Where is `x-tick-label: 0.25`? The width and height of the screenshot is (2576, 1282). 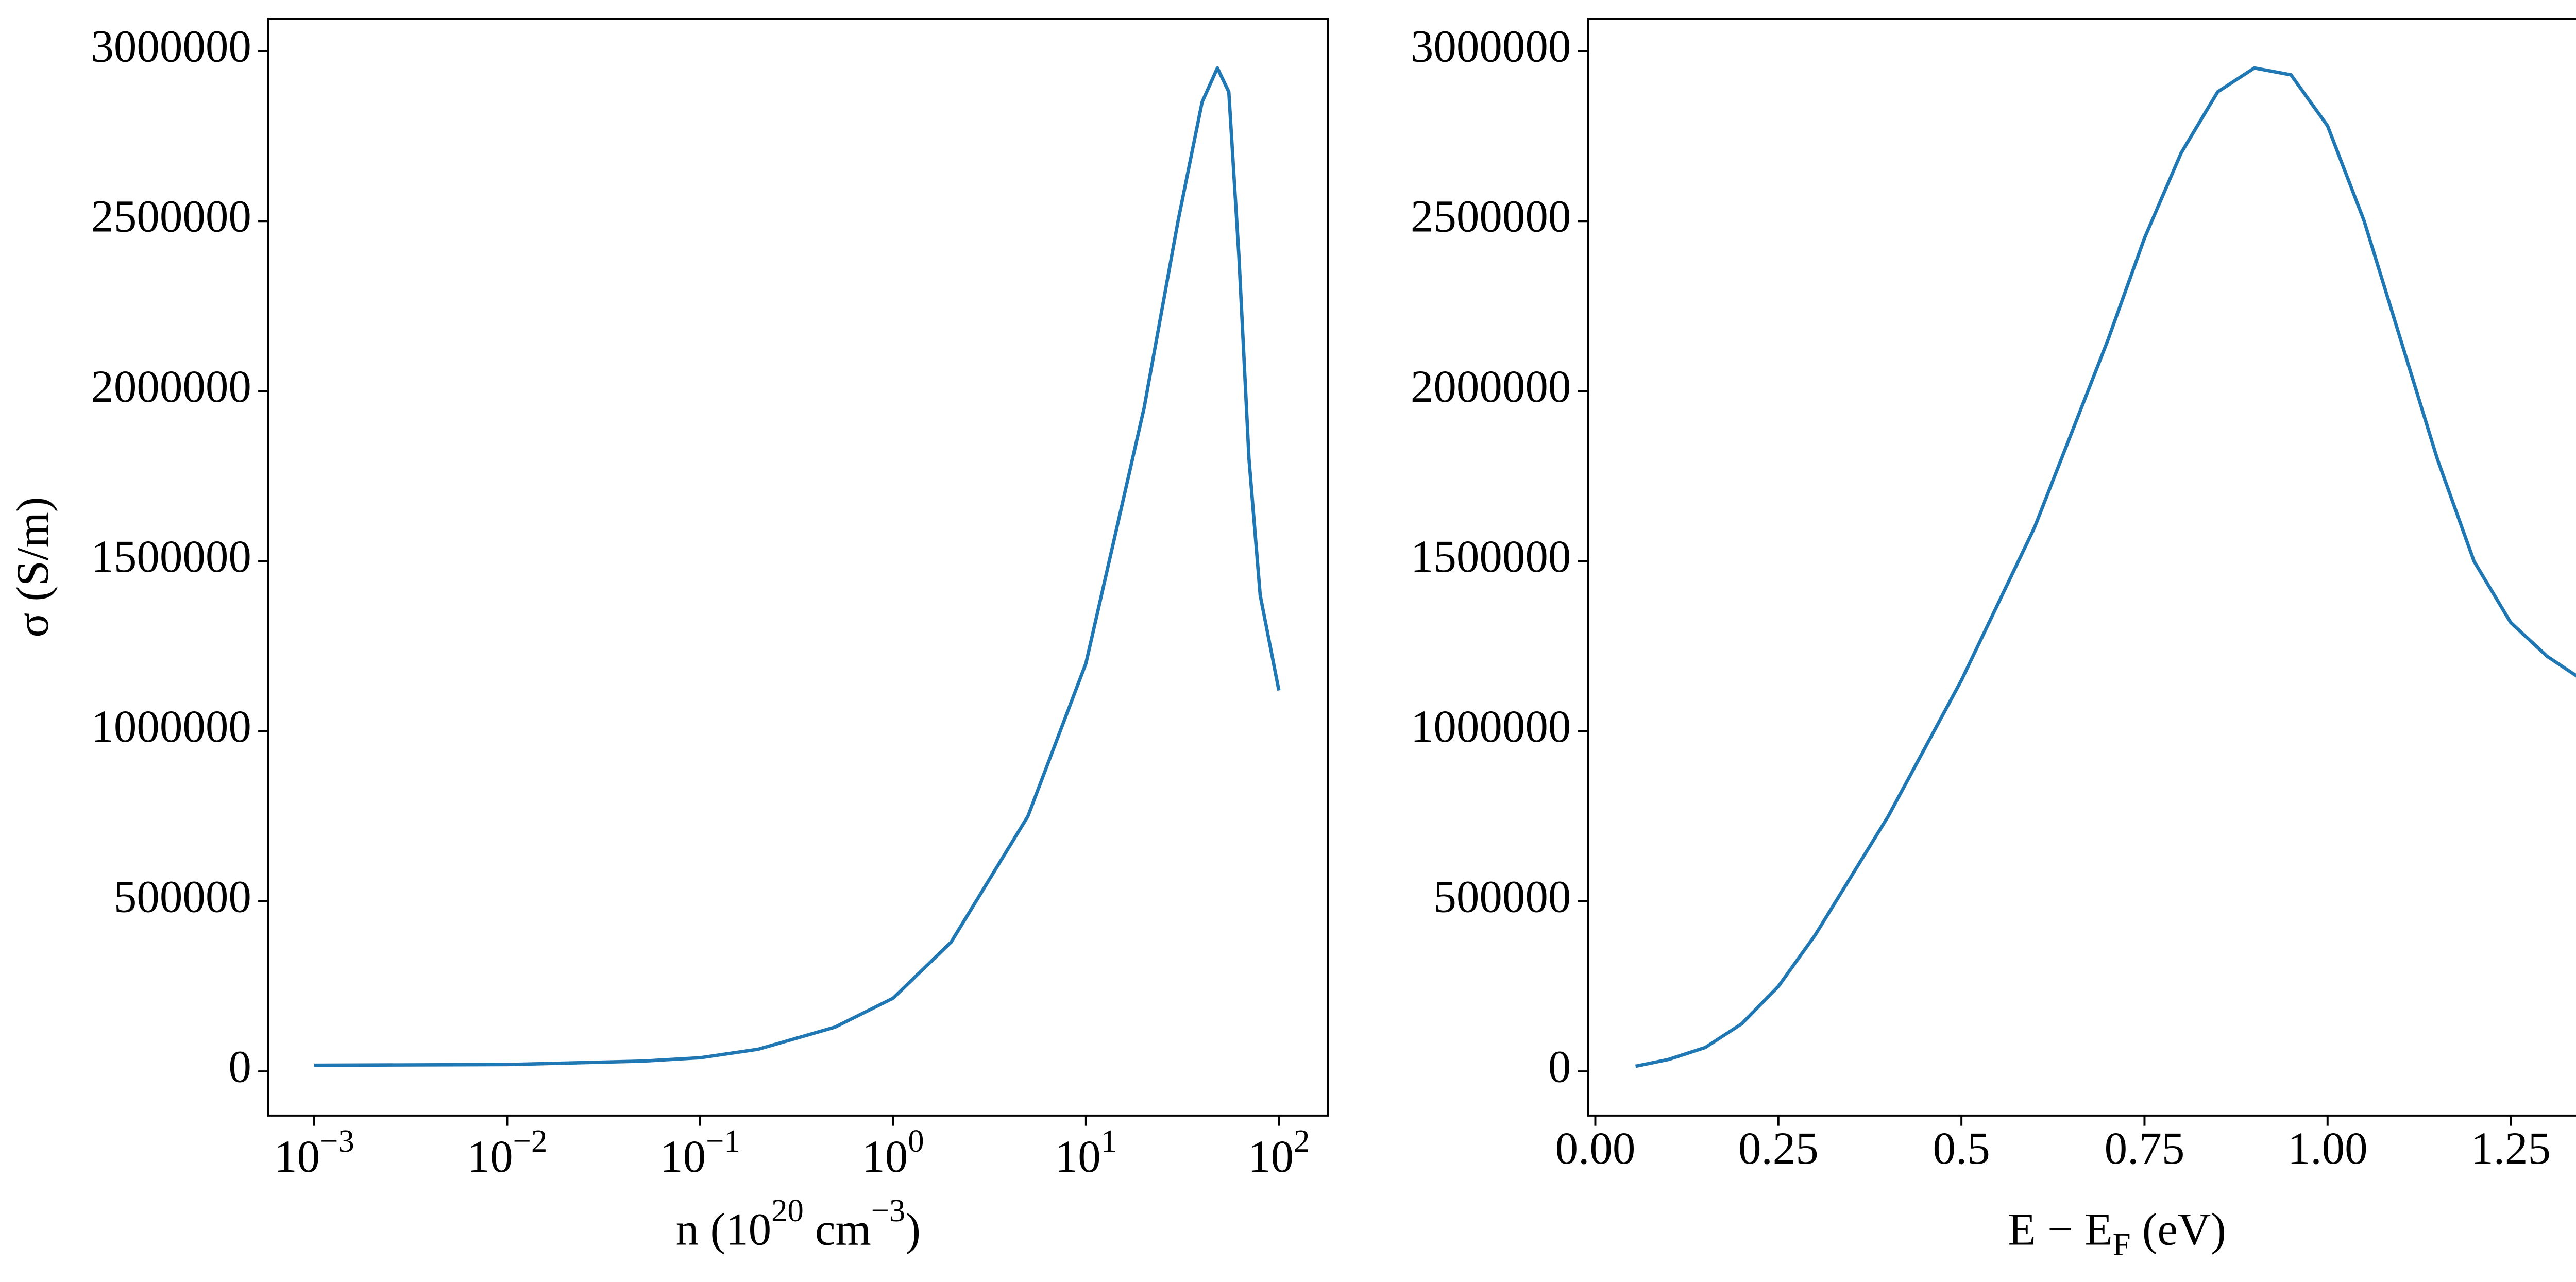 x-tick-label: 0.25 is located at coordinates (1778, 1148).